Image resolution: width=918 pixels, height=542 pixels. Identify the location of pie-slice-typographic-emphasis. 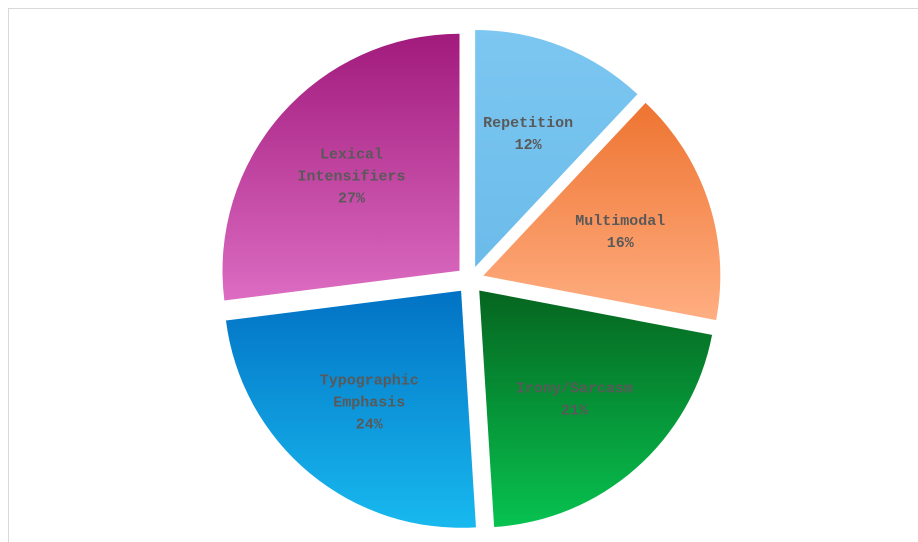
(350, 409).